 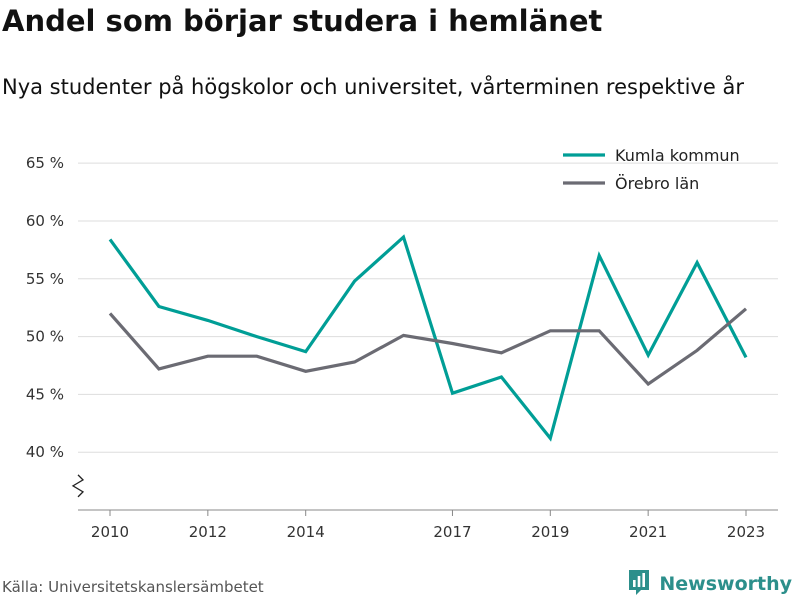 What do you see at coordinates (110, 532) in the screenshot?
I see `x-tick-label: 2010` at bounding box center [110, 532].